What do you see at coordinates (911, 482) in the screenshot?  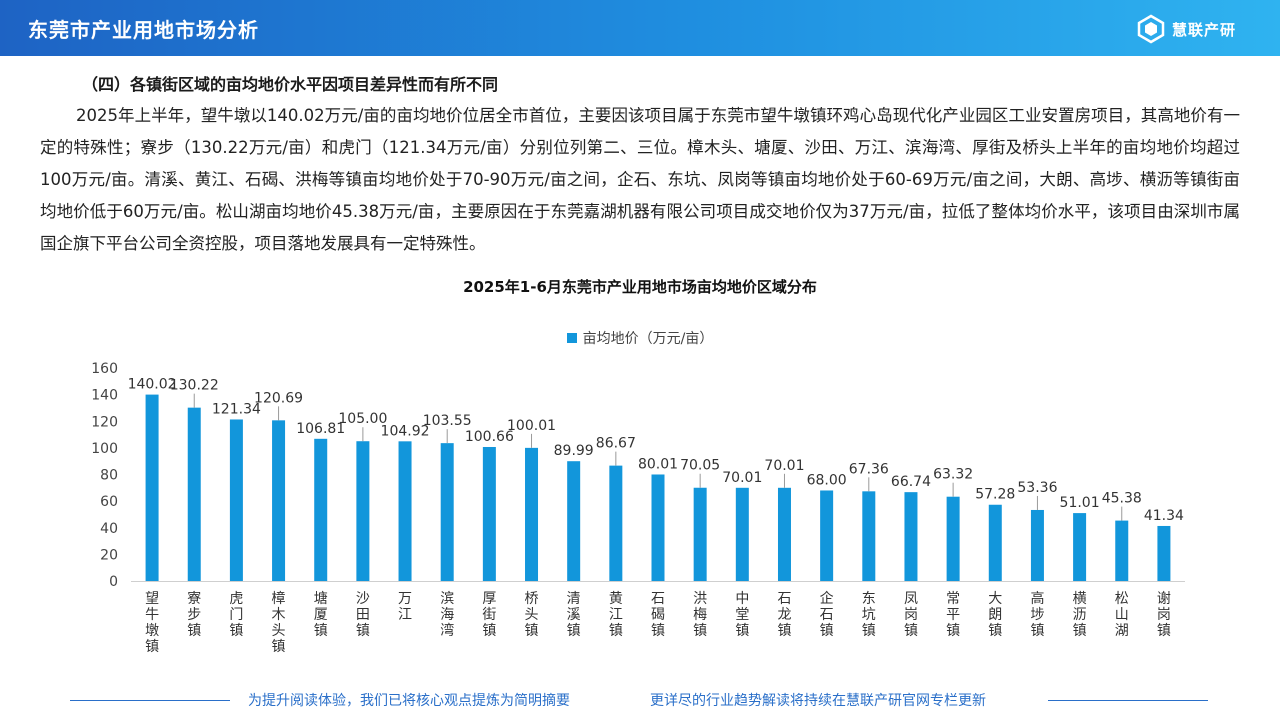 I see `data-label: 66.74` at bounding box center [911, 482].